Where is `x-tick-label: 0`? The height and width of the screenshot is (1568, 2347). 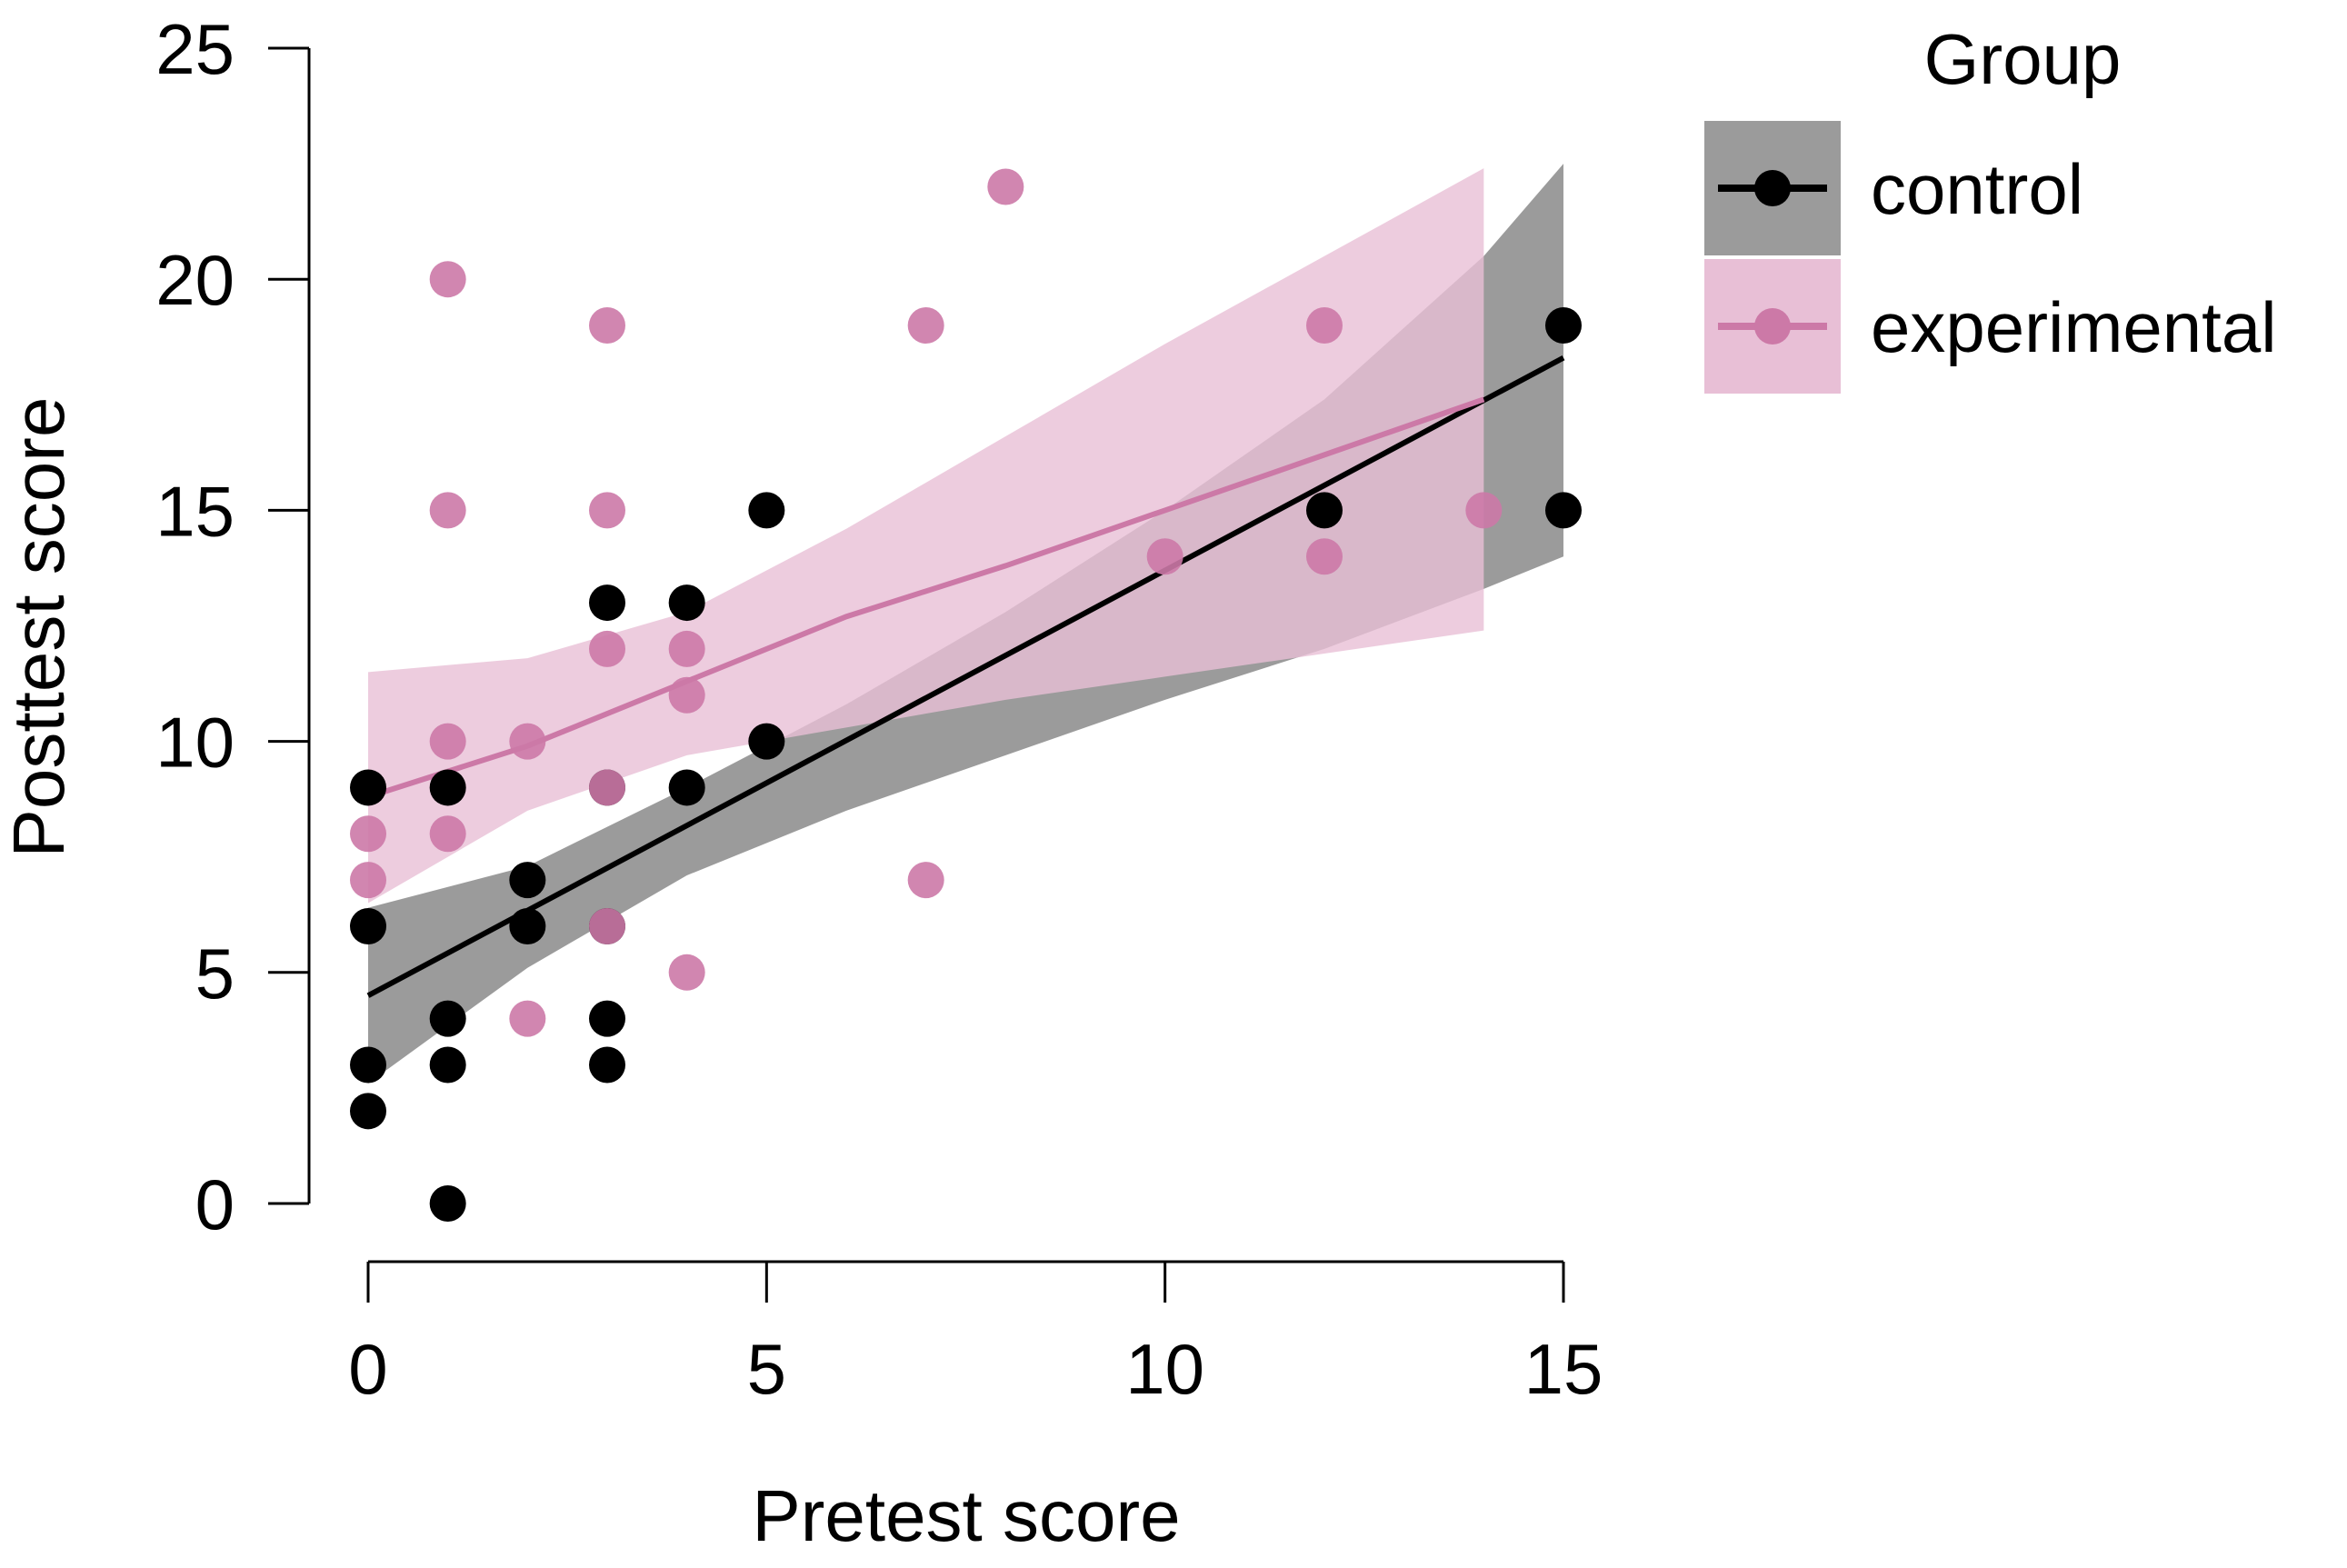 x-tick-label: 0 is located at coordinates (367, 1369).